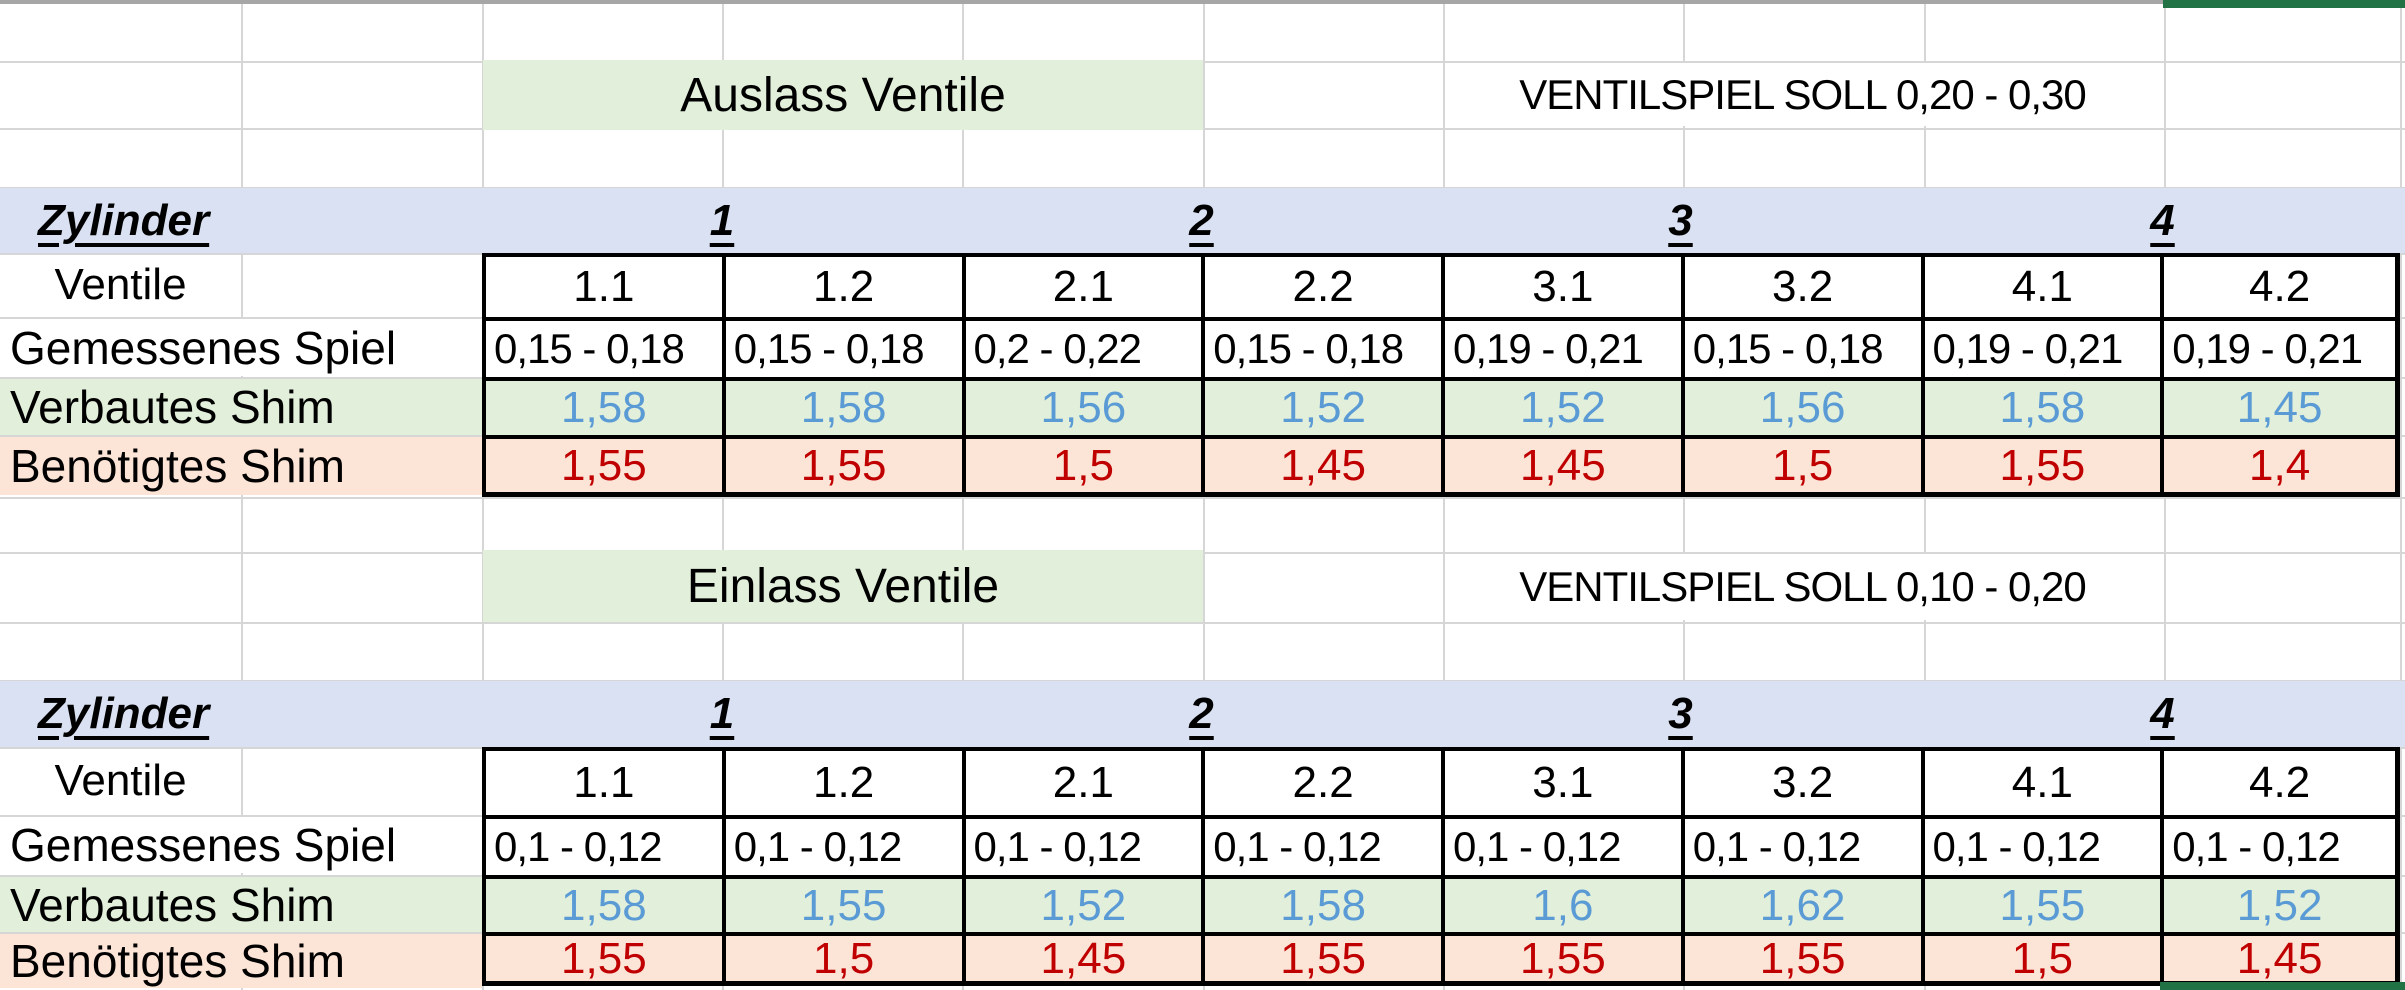 The height and width of the screenshot is (990, 2405). Describe the element at coordinates (843, 95) in the screenshot. I see `section-1-title: Auslass Ventile` at that location.